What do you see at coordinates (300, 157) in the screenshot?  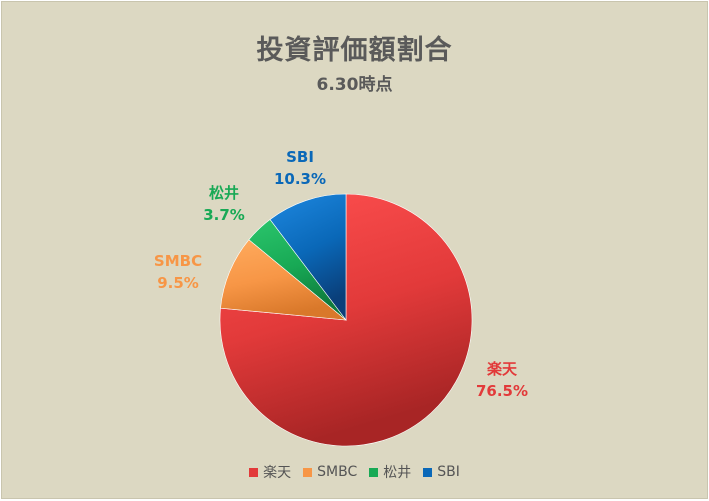 I see `data-label-name: SBI` at bounding box center [300, 157].